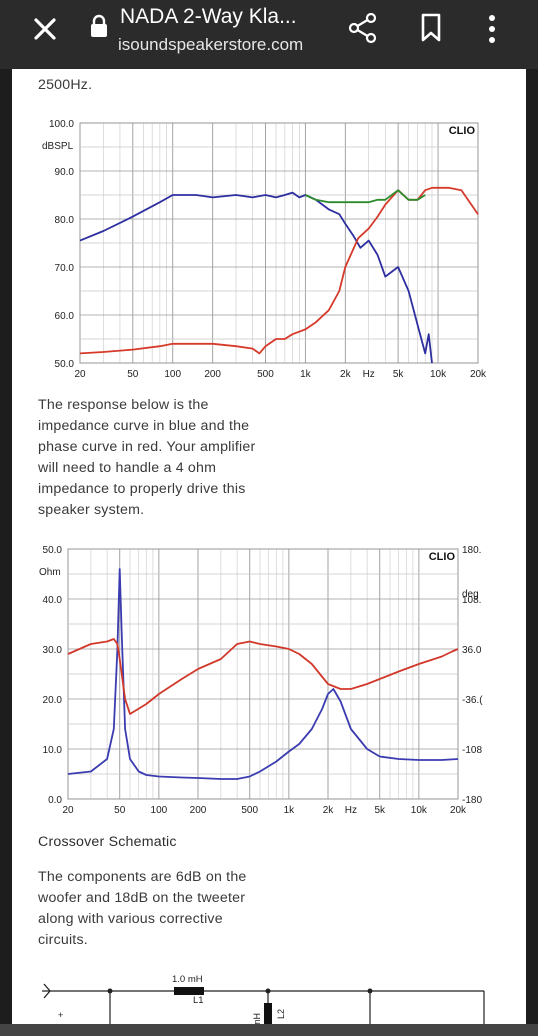 The height and width of the screenshot is (1036, 538). Describe the element at coordinates (187, 979) in the screenshot. I see `l1-value-label: 1.0 mH` at that location.